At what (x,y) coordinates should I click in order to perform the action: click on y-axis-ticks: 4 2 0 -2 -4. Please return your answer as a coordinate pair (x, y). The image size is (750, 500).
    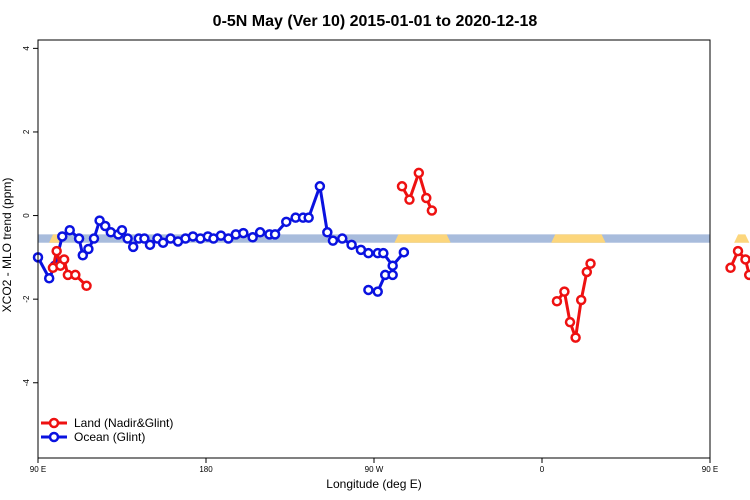
    Looking at the image, I should click on (30, 216).